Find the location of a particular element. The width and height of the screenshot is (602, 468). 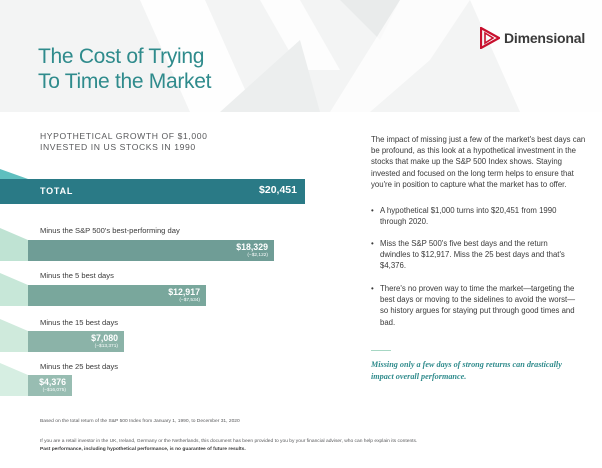

brand-logo: Dimensional is located at coordinates (532, 38).